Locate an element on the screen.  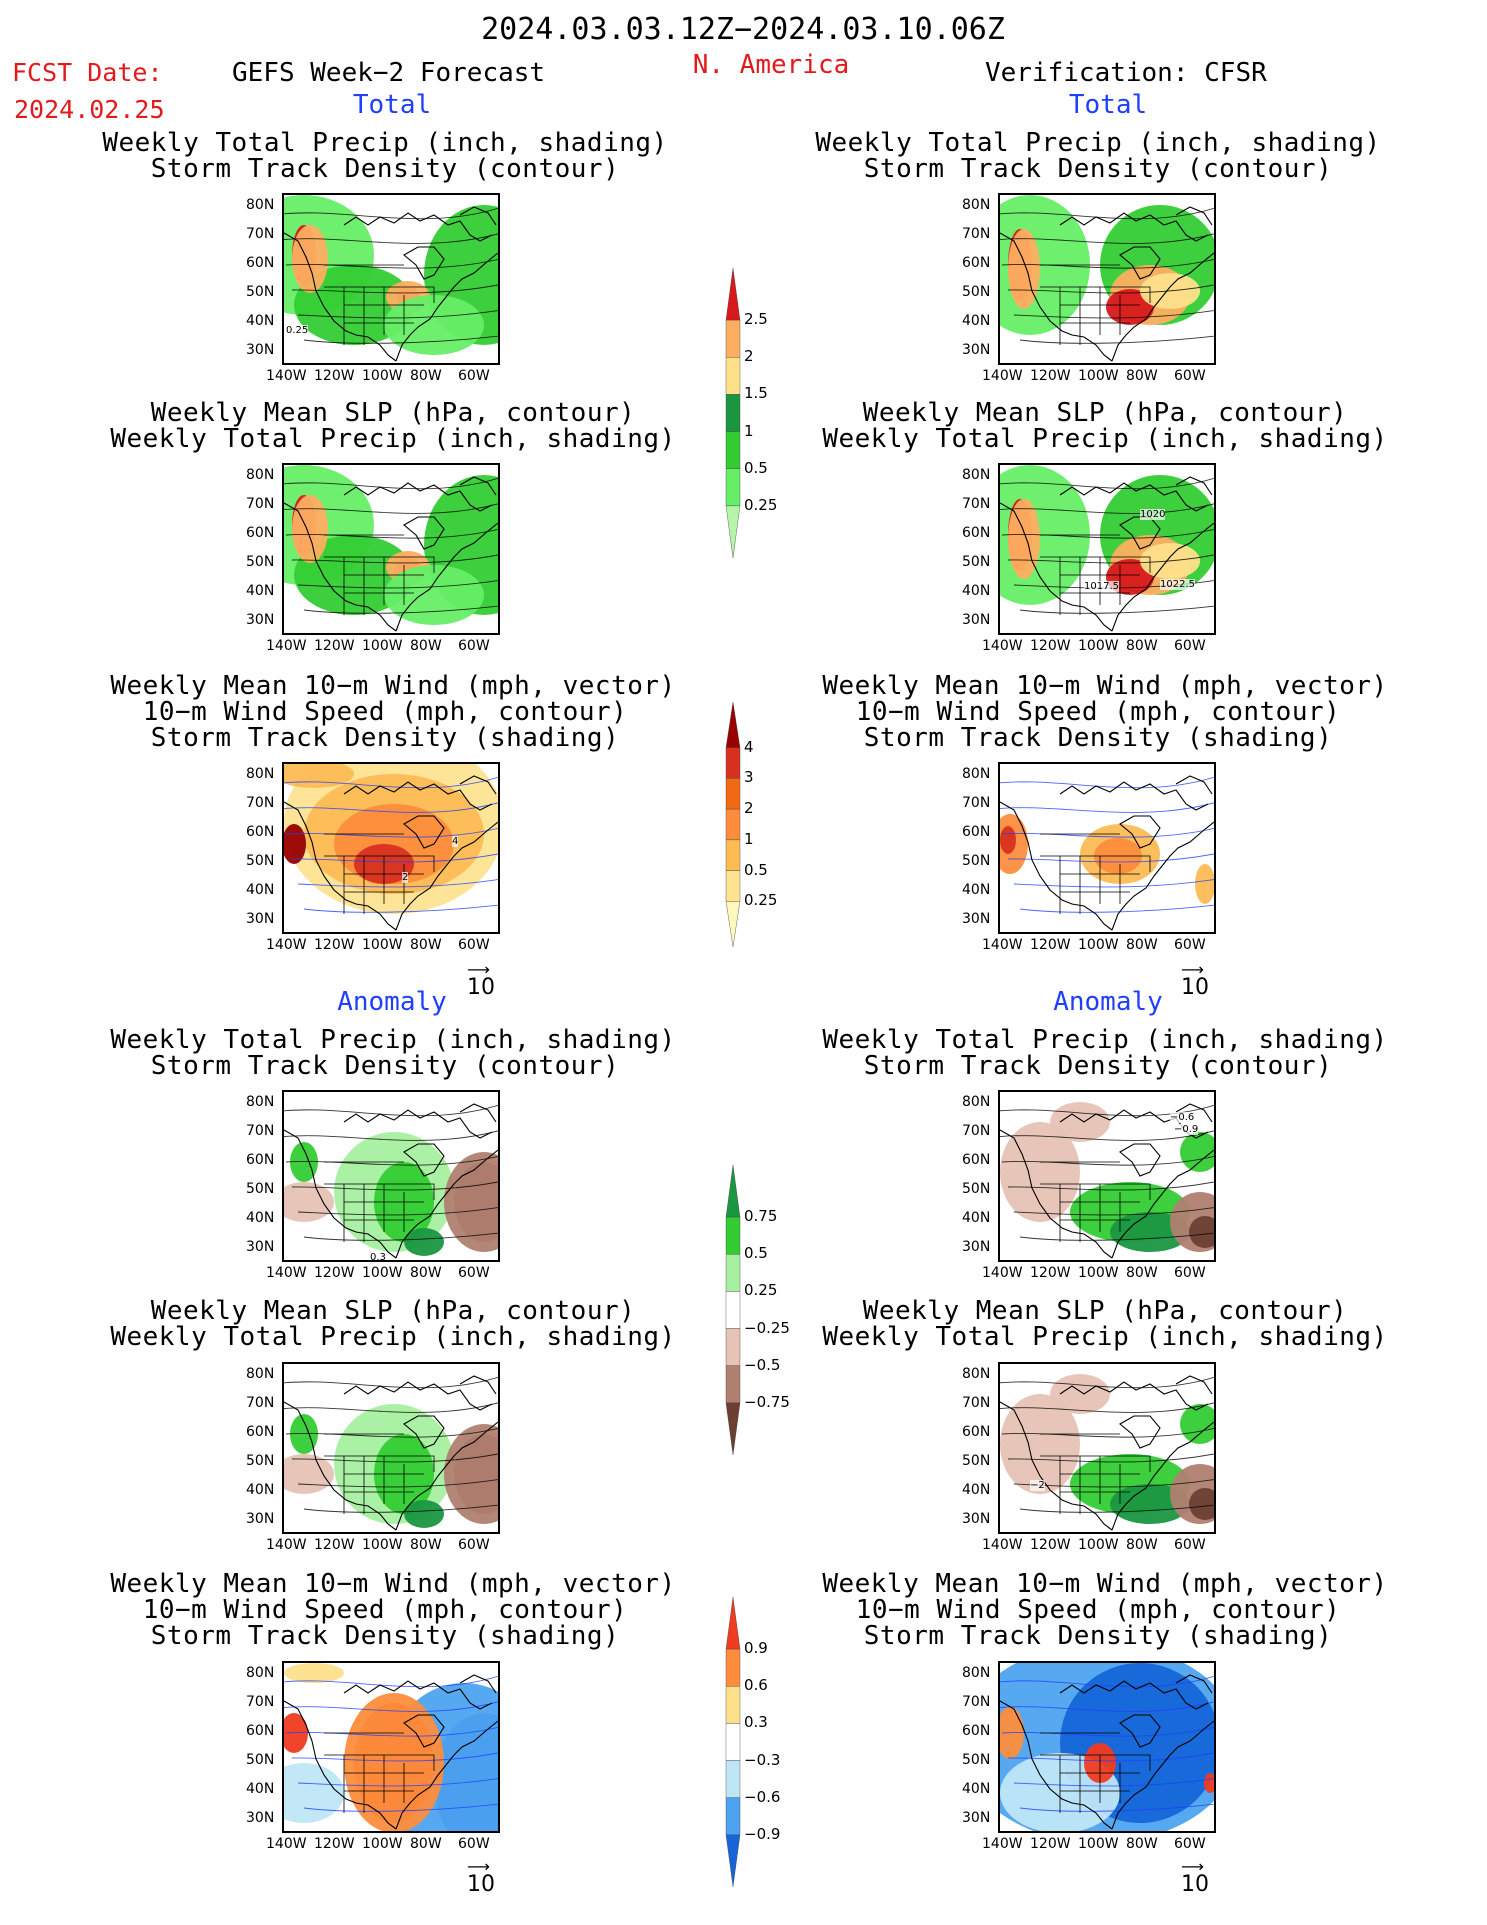
contour-value-label: 1017.5 is located at coordinates (1101, 586).